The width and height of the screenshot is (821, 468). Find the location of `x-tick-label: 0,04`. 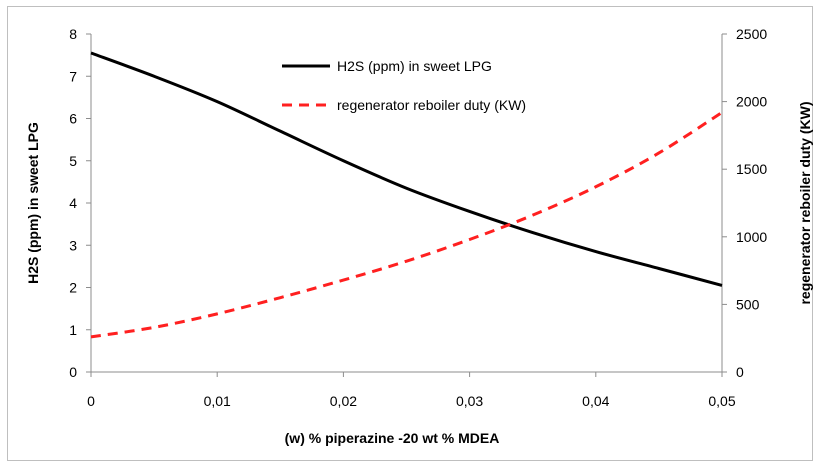

x-tick-label: 0,04 is located at coordinates (595, 401).